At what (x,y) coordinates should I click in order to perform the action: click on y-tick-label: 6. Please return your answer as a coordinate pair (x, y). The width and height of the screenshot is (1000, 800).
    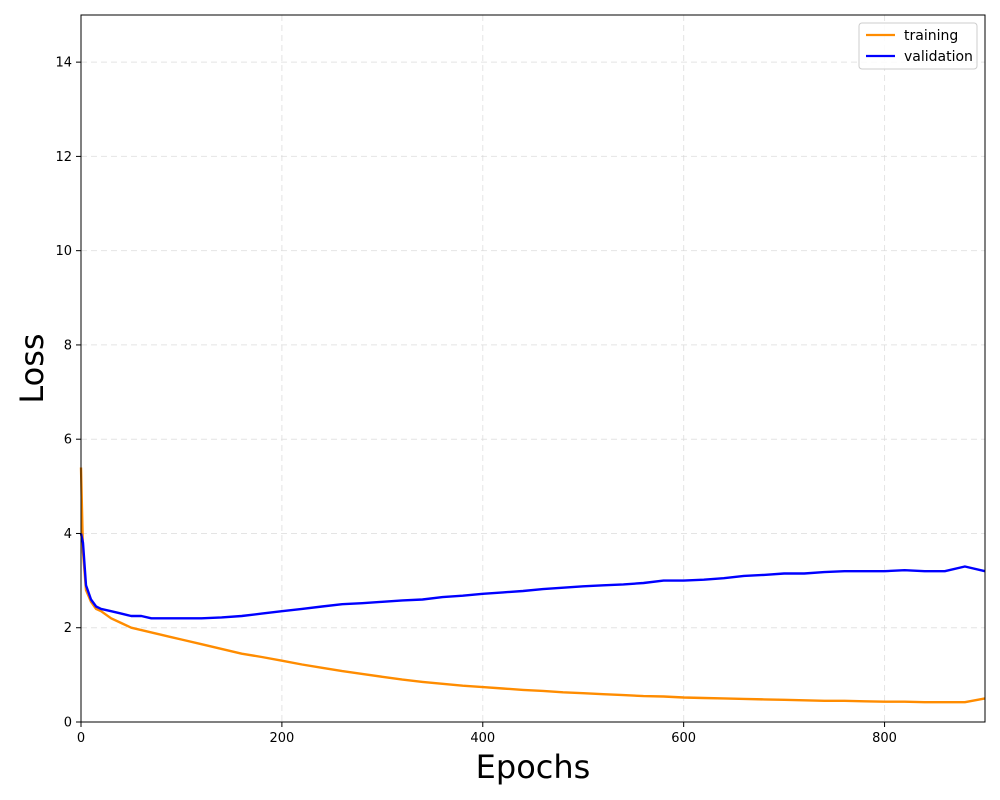
    Looking at the image, I should click on (68, 440).